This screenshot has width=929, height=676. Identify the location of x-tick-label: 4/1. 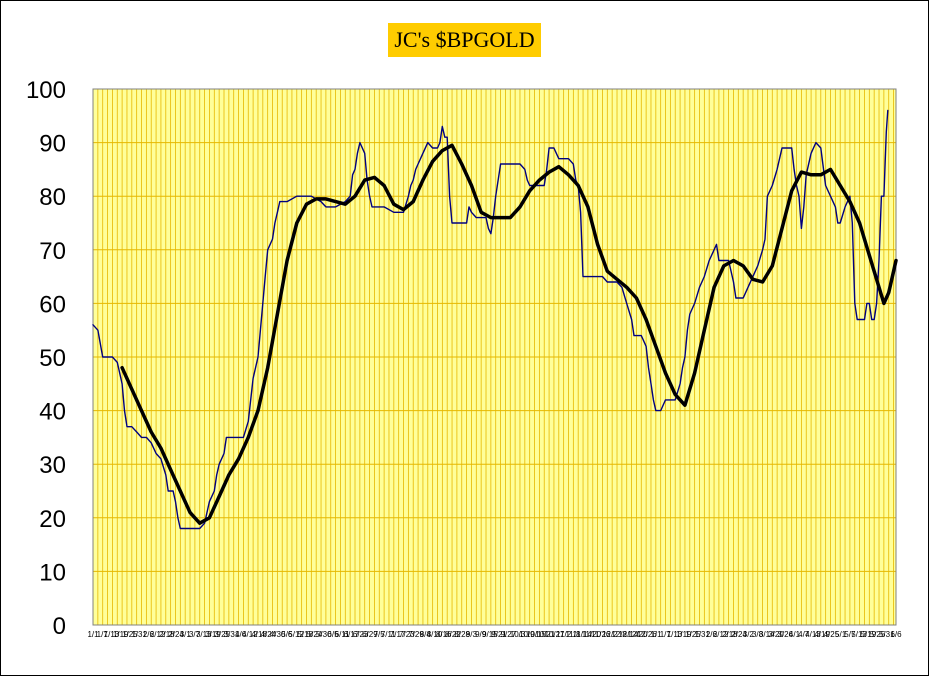
(795, 634).